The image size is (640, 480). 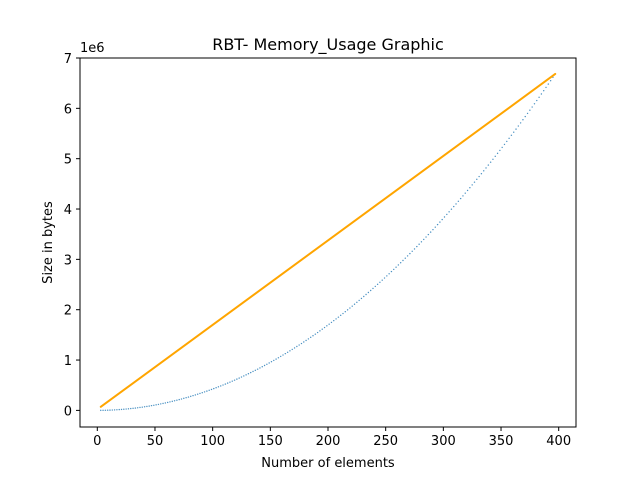 I want to click on y-axis-label: Size in bytes, so click(x=48, y=242).